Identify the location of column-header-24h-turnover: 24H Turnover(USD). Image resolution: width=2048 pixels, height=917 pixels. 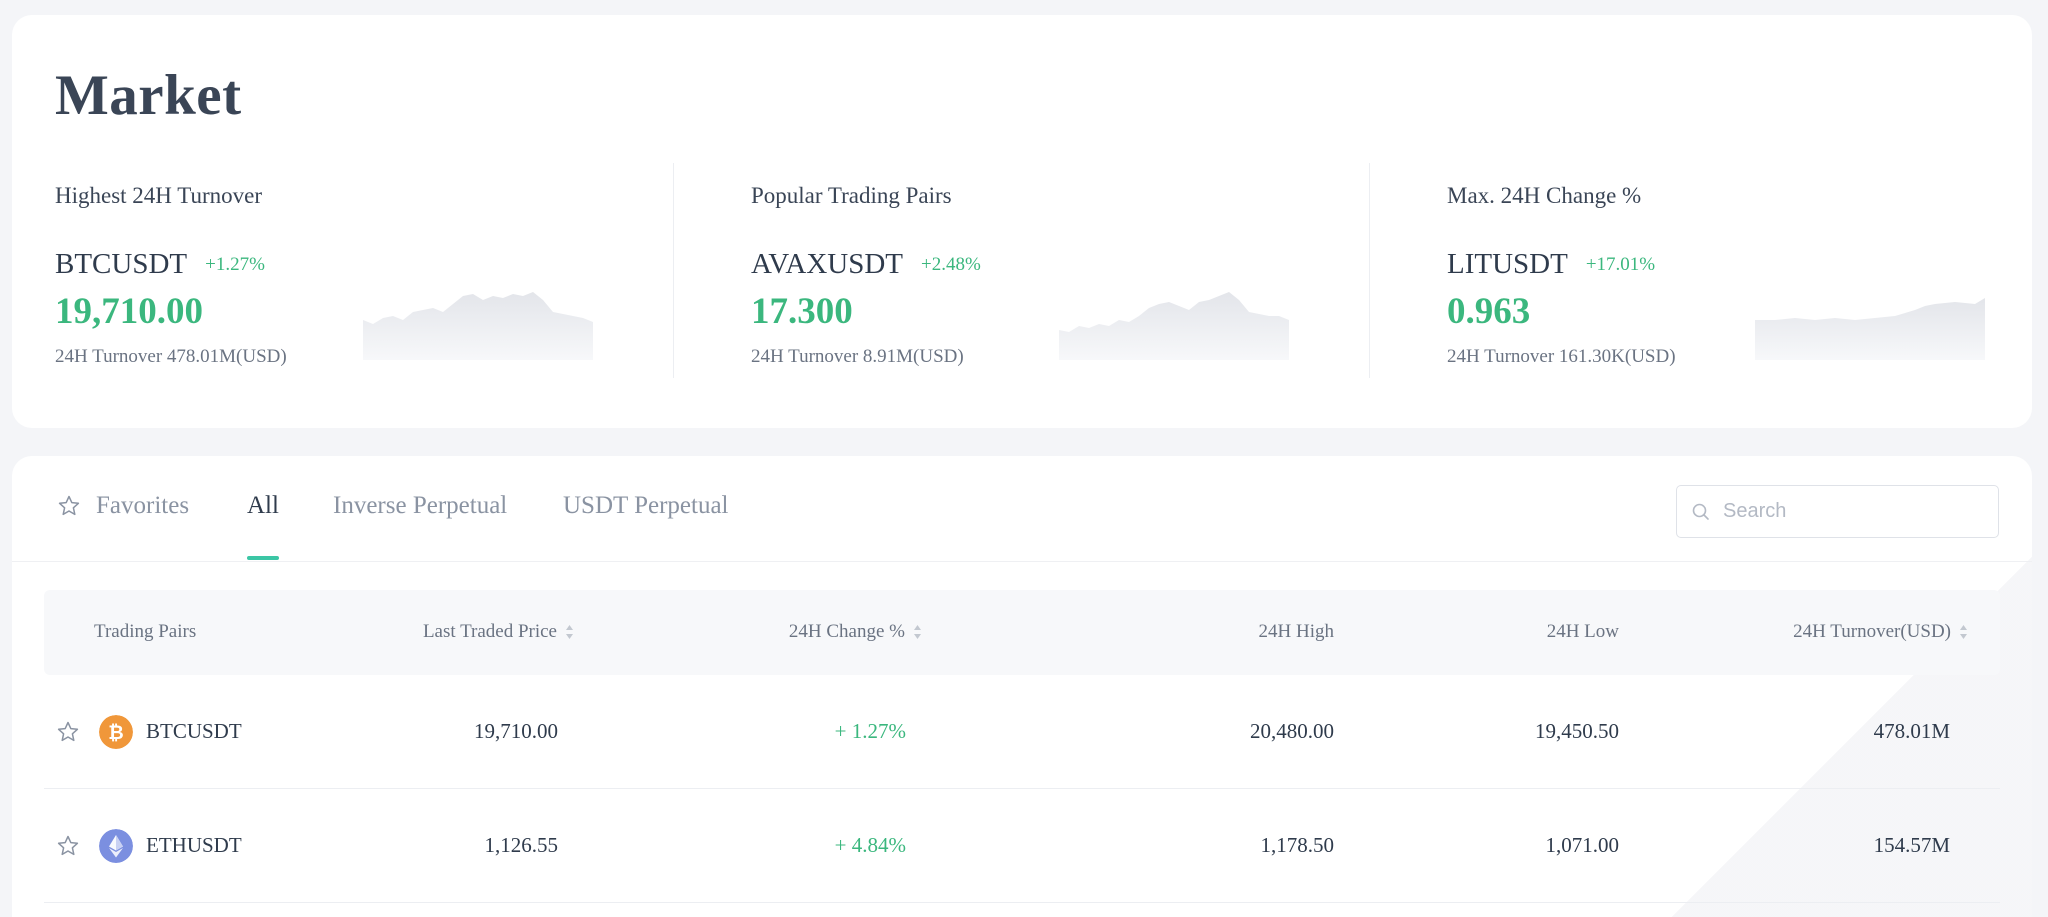
(1880, 632).